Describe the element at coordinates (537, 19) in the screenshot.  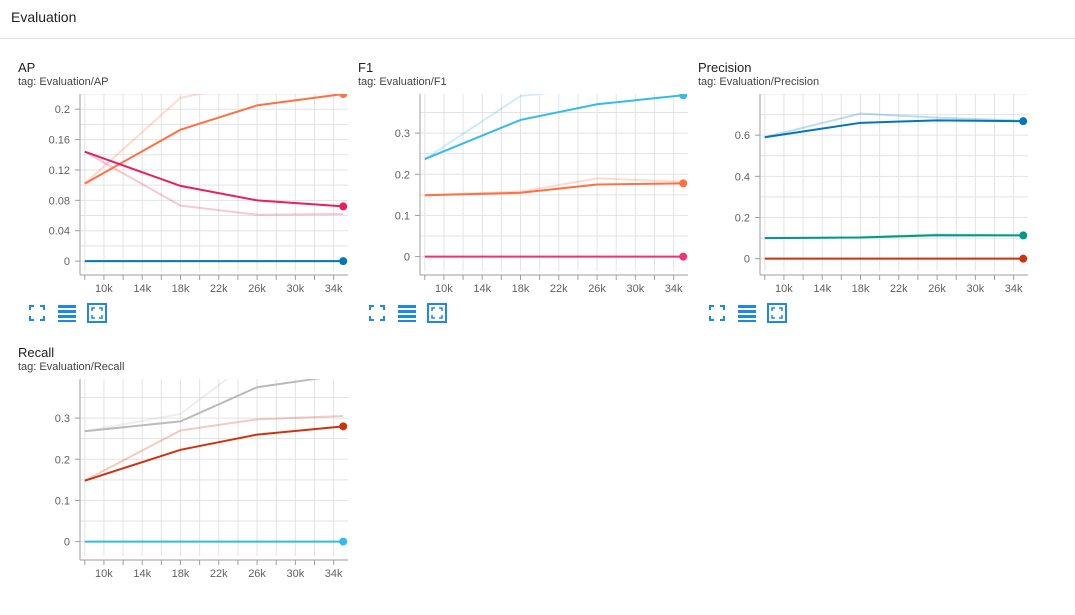
I see `section-header: Evaluation` at that location.